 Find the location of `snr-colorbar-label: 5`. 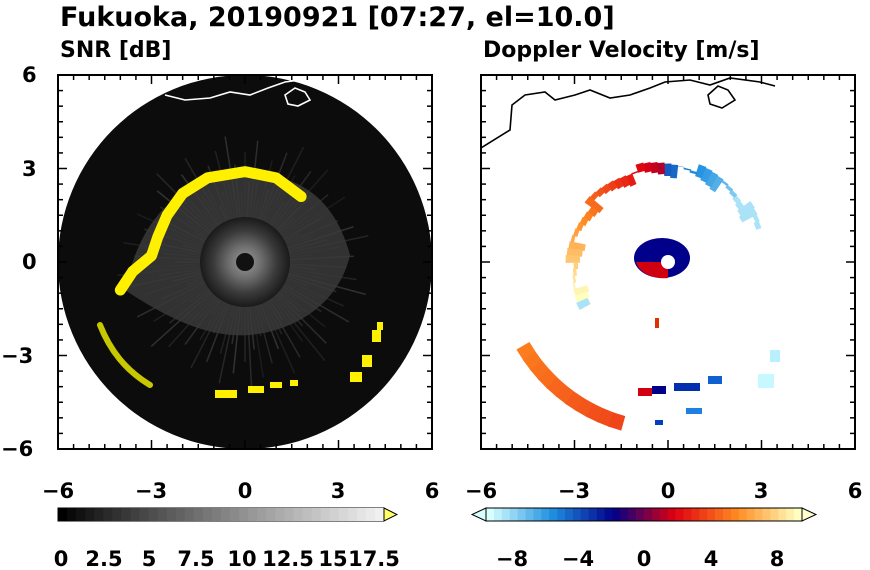

snr-colorbar-label: 5 is located at coordinates (149, 558).